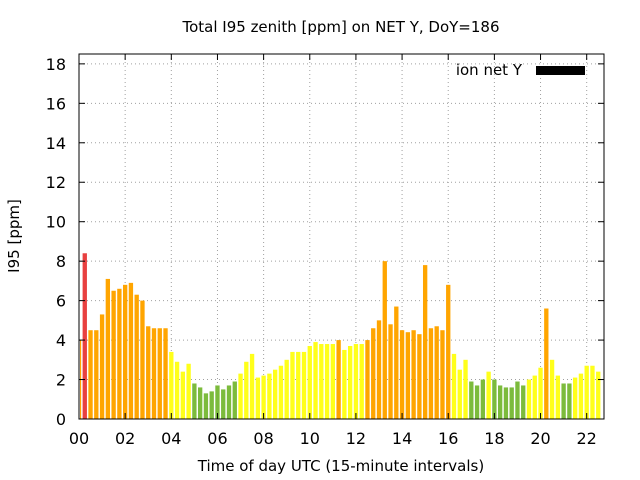 The image size is (640, 480). I want to click on y-tick-label: 4, so click(61, 340).